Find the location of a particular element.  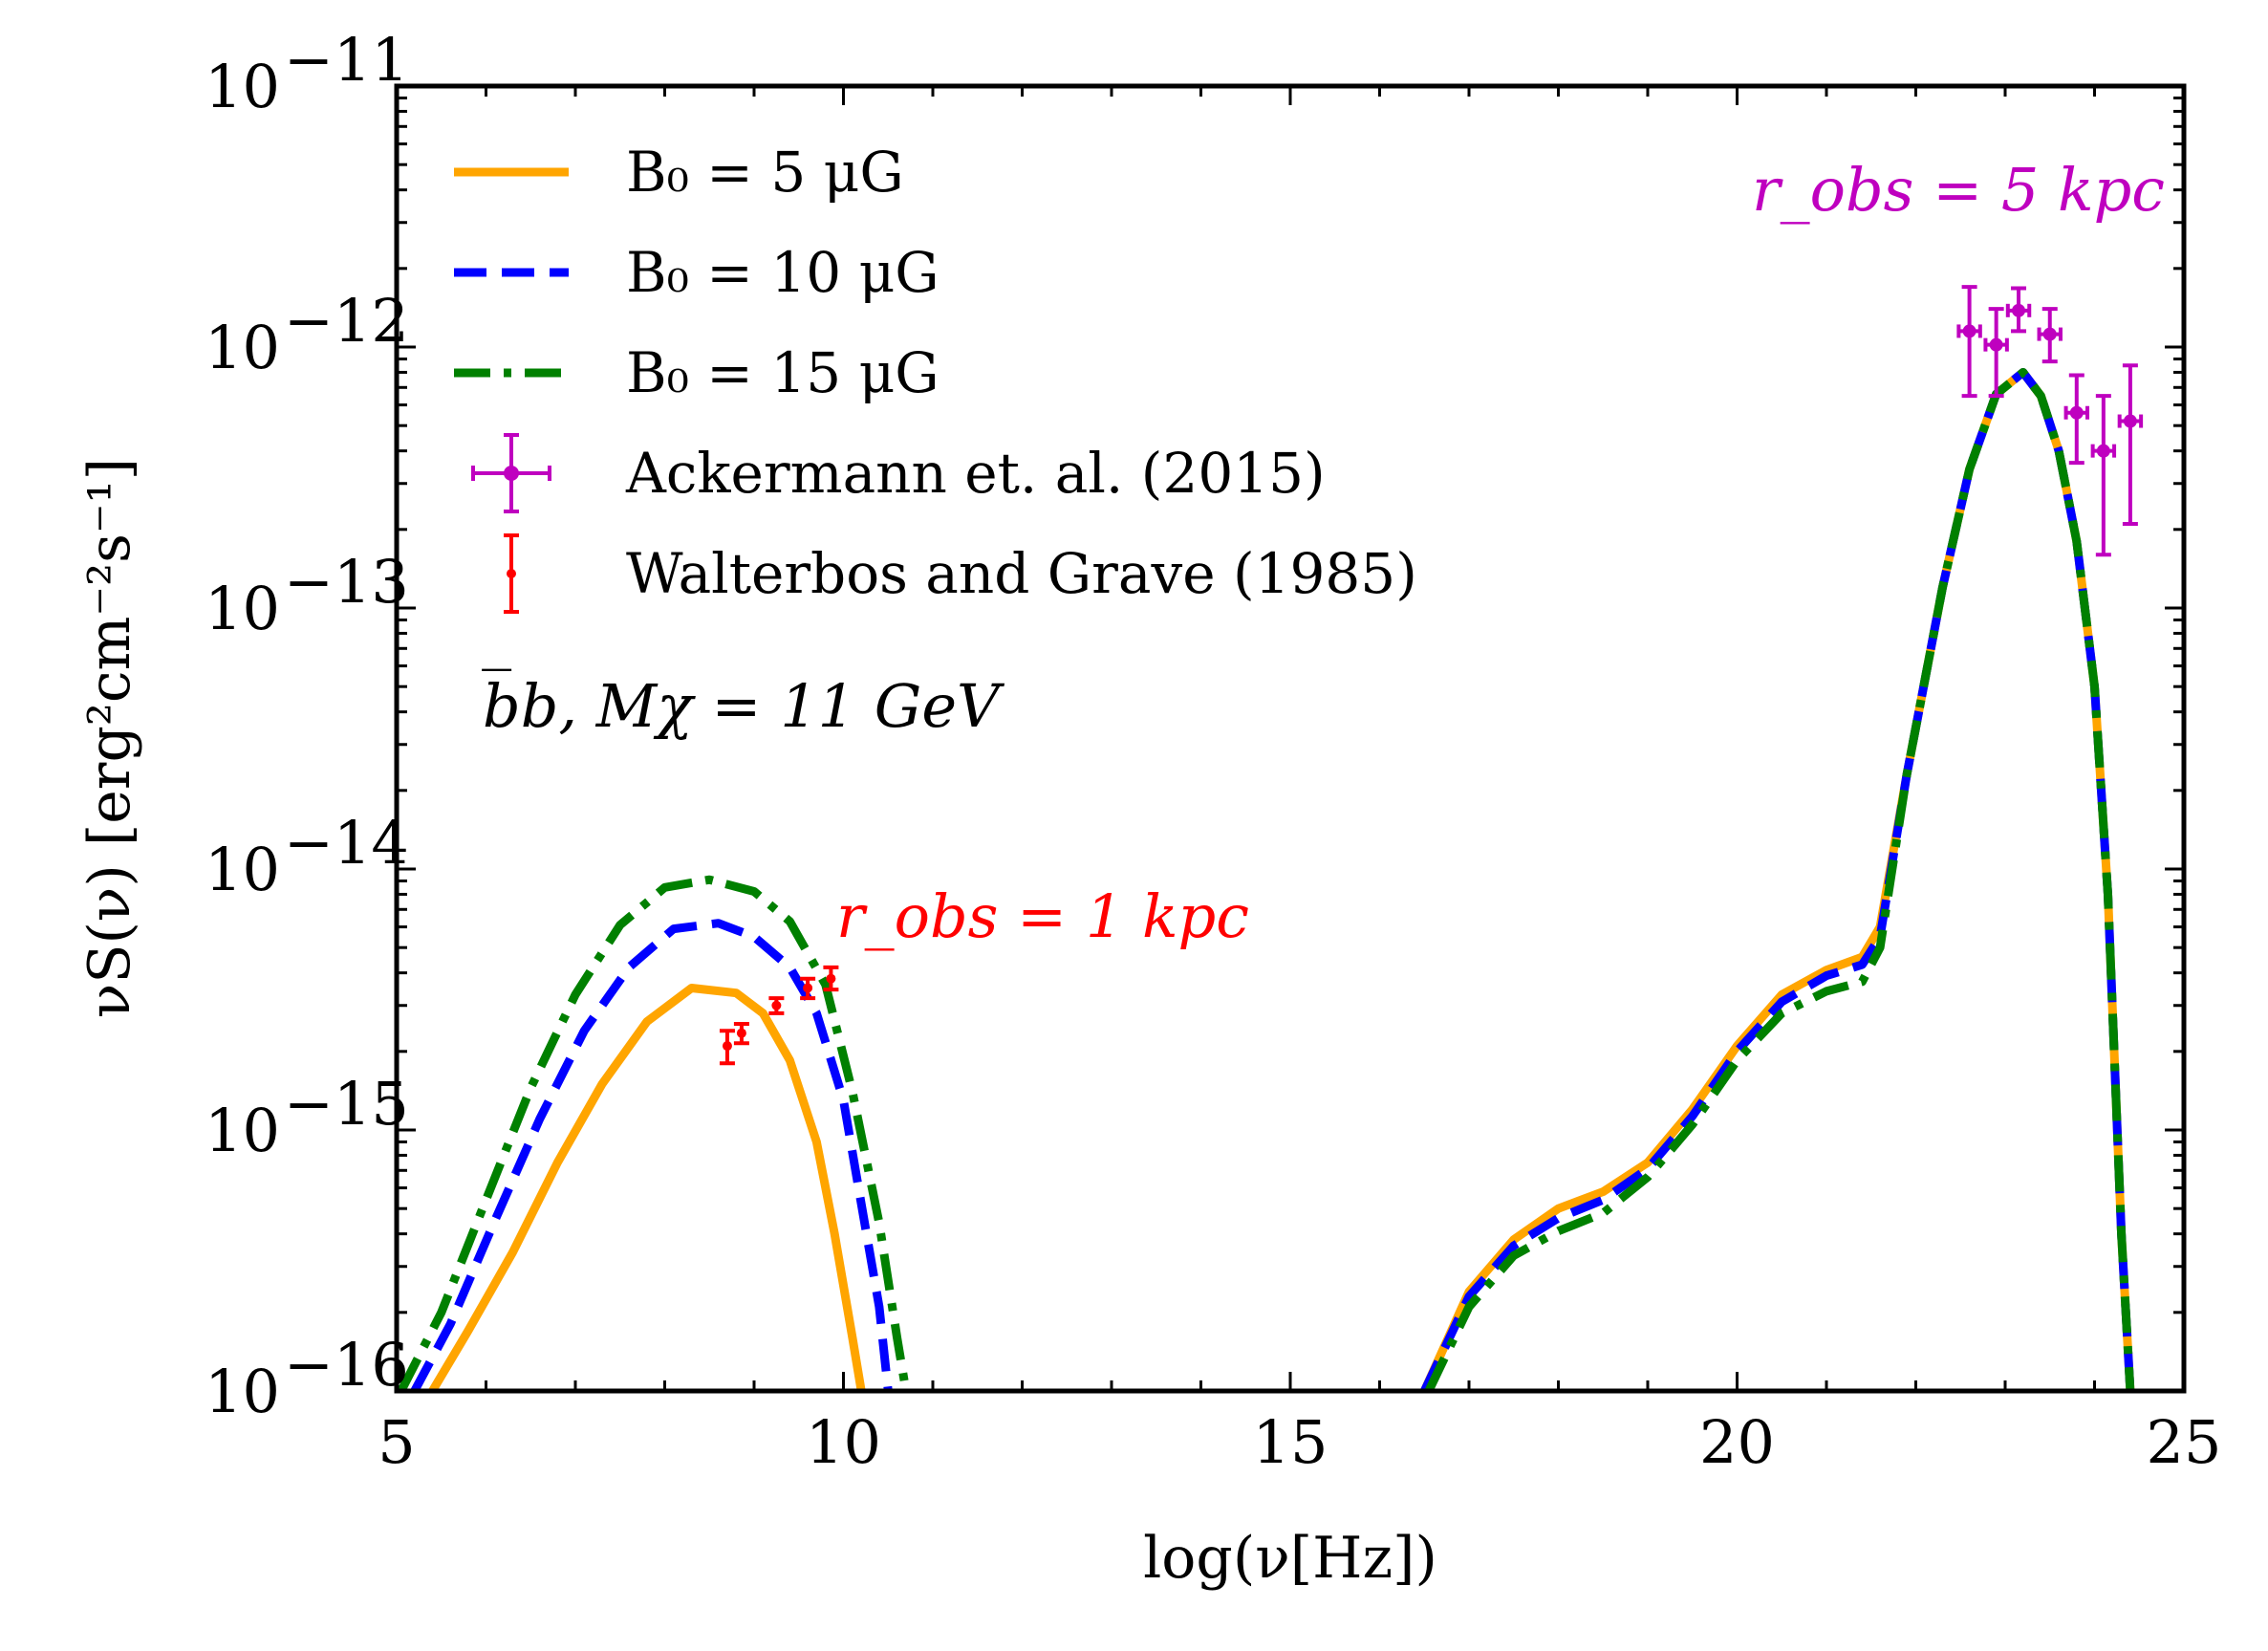

x-tick-label: 25 is located at coordinates (2184, 1442).